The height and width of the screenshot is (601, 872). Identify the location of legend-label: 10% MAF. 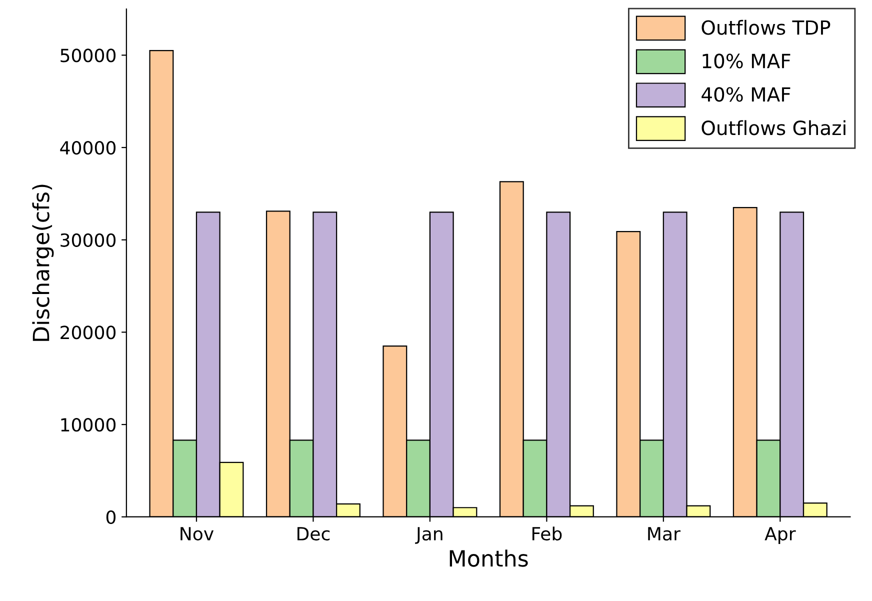
(746, 61).